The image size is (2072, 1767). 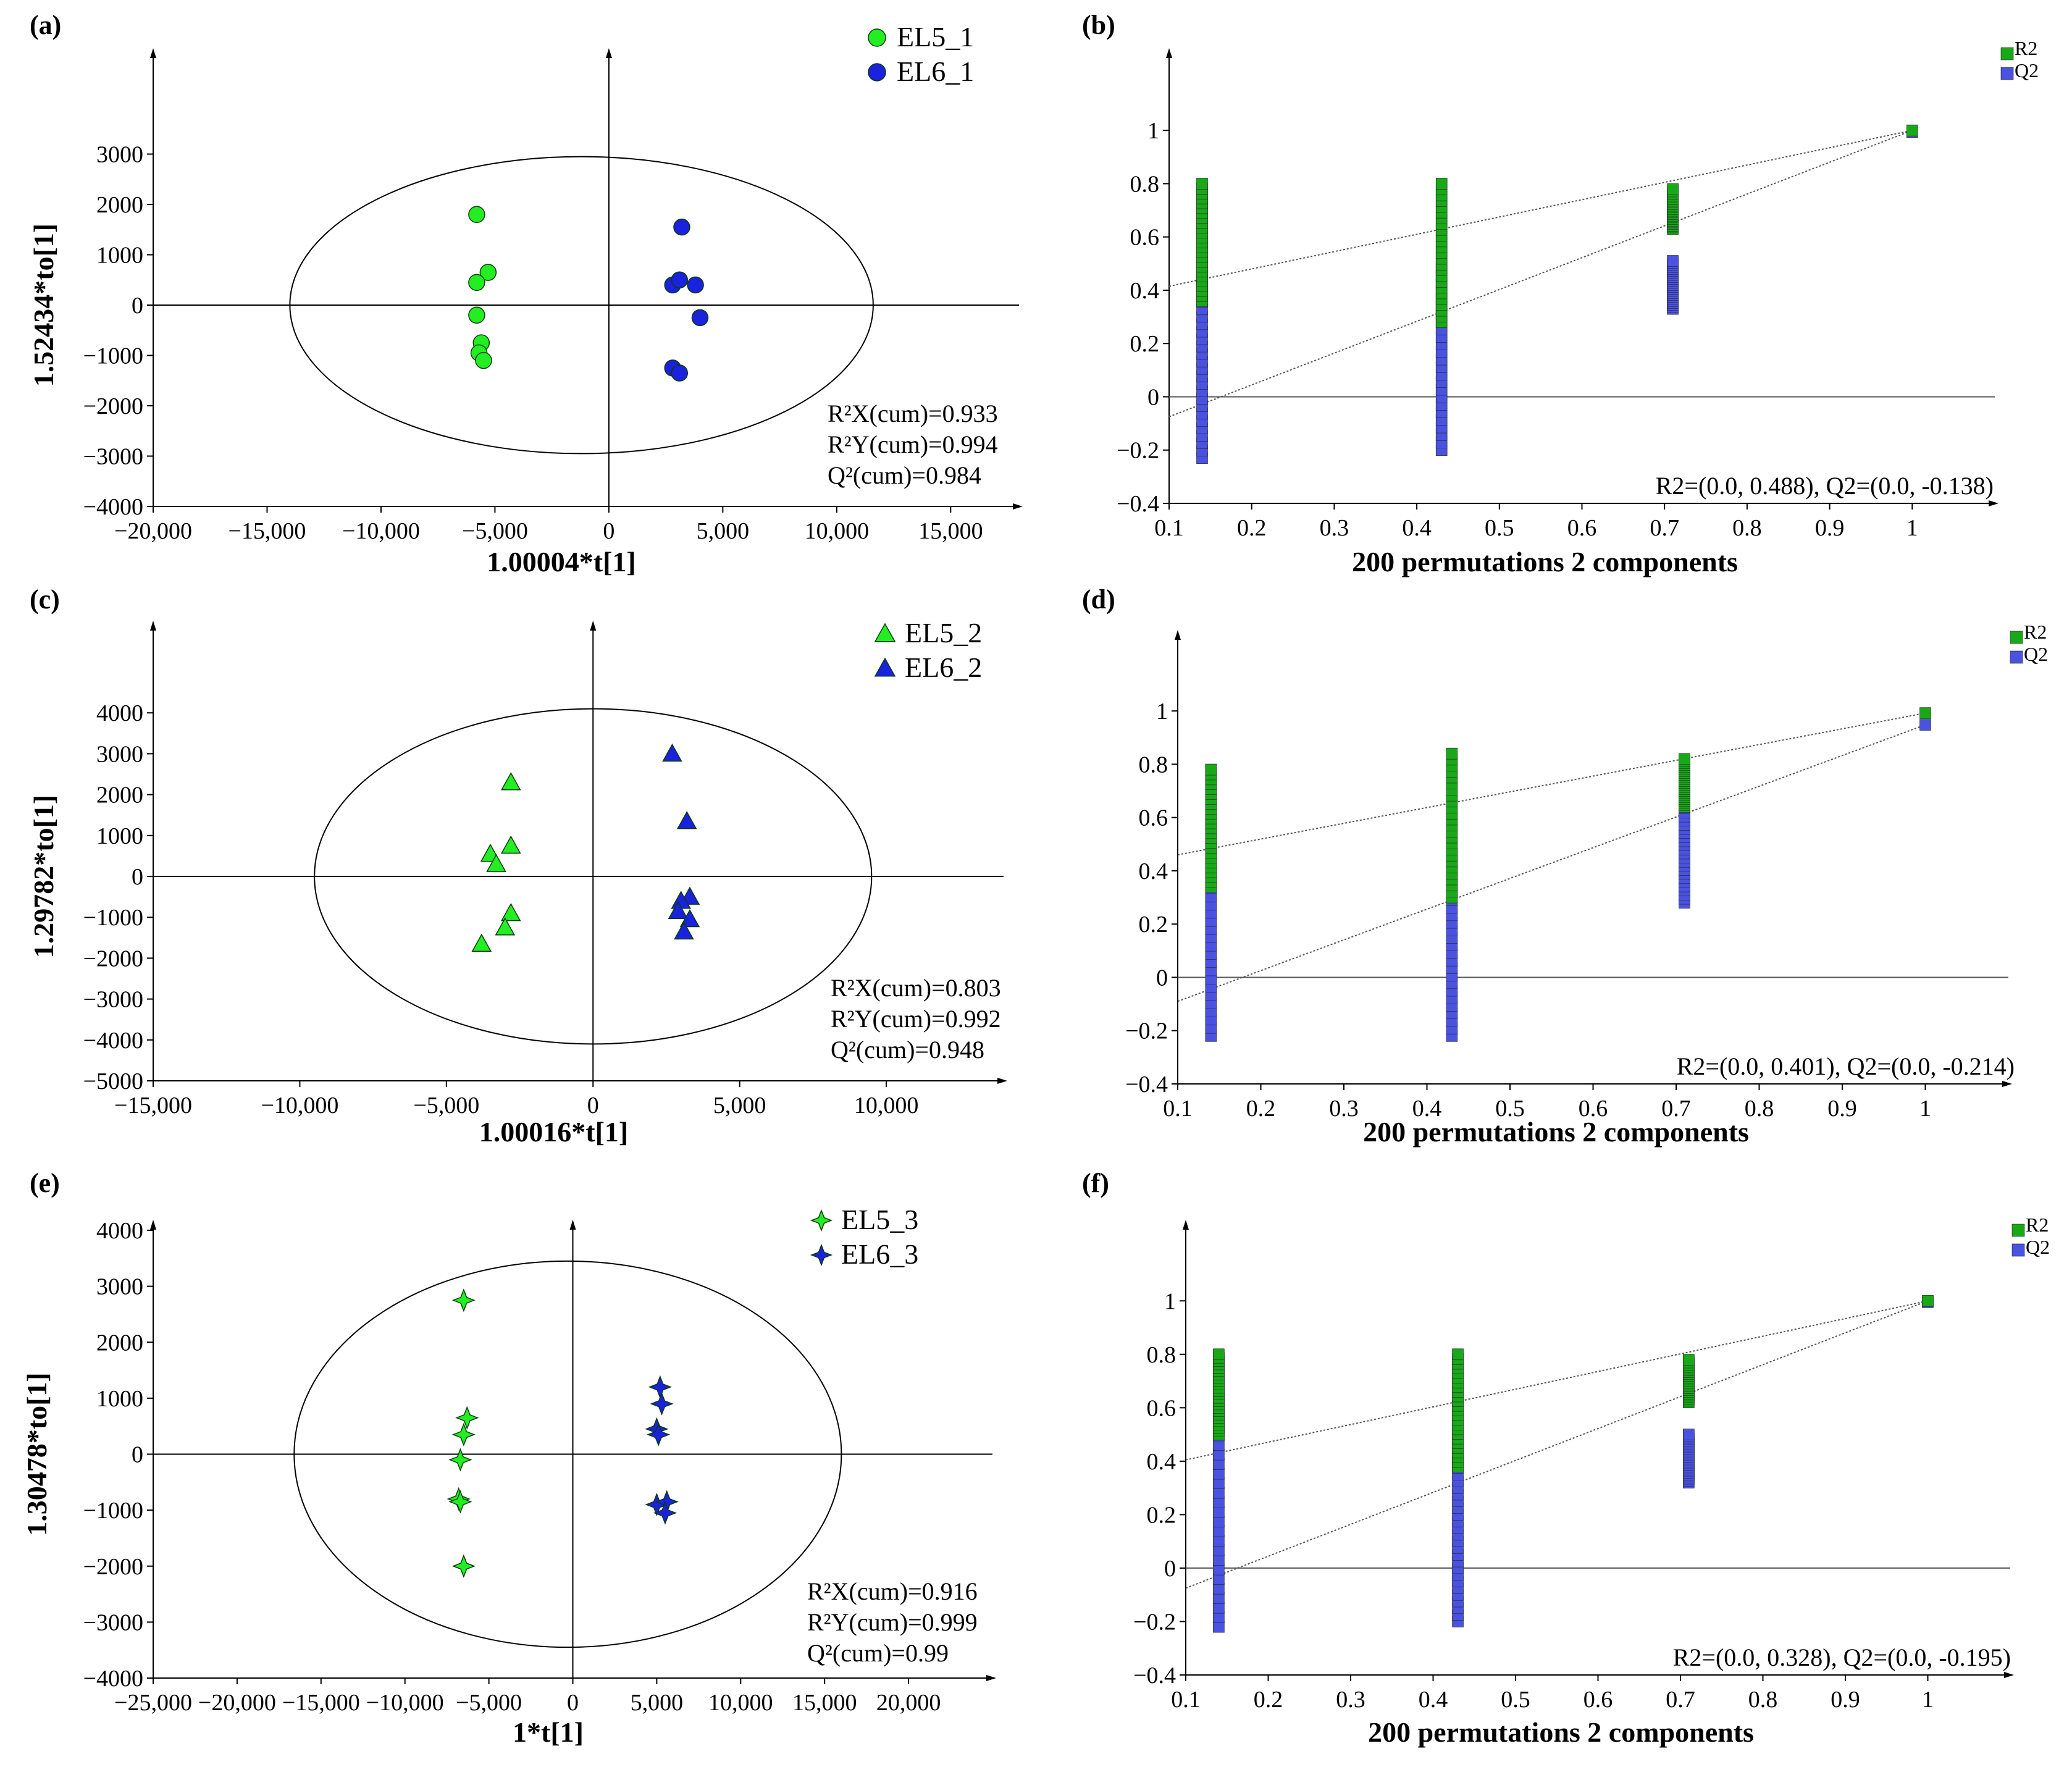 I want to click on y-tick-label: 2000, so click(x=119, y=205).